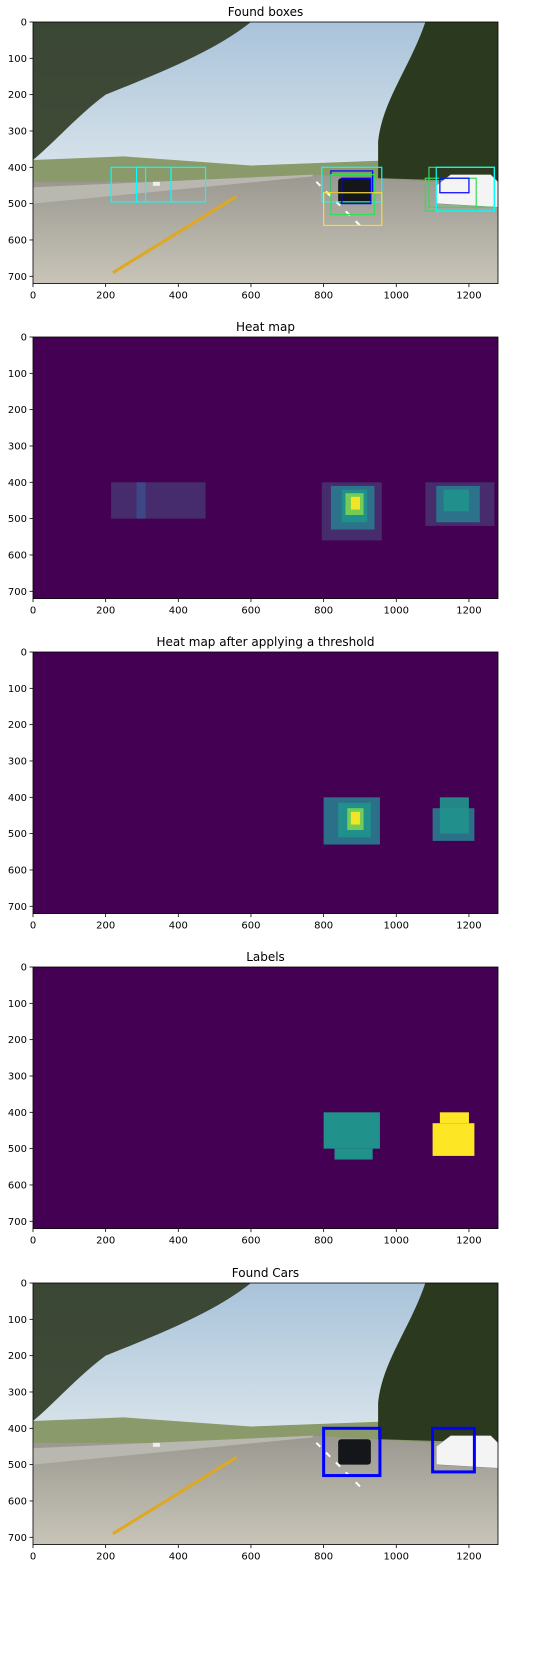 Image resolution: width=543 pixels, height=1678 pixels. I want to click on road-surface, so click(265, 1490).